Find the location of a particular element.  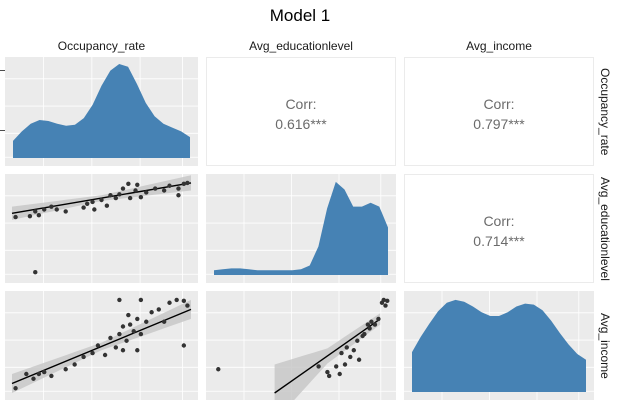

corr-panel-occ-edu: Corr: 0.616*** is located at coordinates (301, 111).